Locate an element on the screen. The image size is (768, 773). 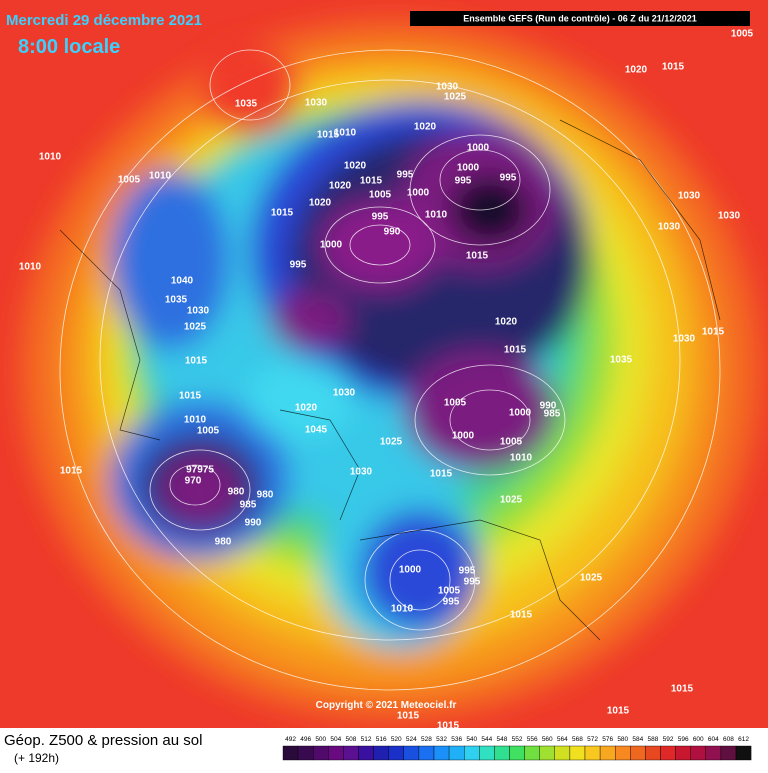
scale-label: 564 is located at coordinates (562, 739).